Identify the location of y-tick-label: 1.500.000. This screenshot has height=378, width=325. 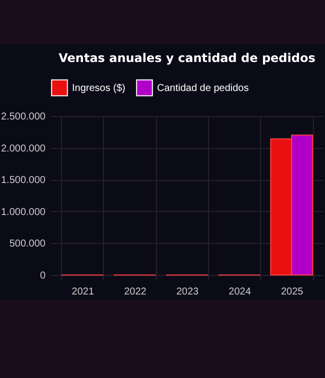
(23, 180).